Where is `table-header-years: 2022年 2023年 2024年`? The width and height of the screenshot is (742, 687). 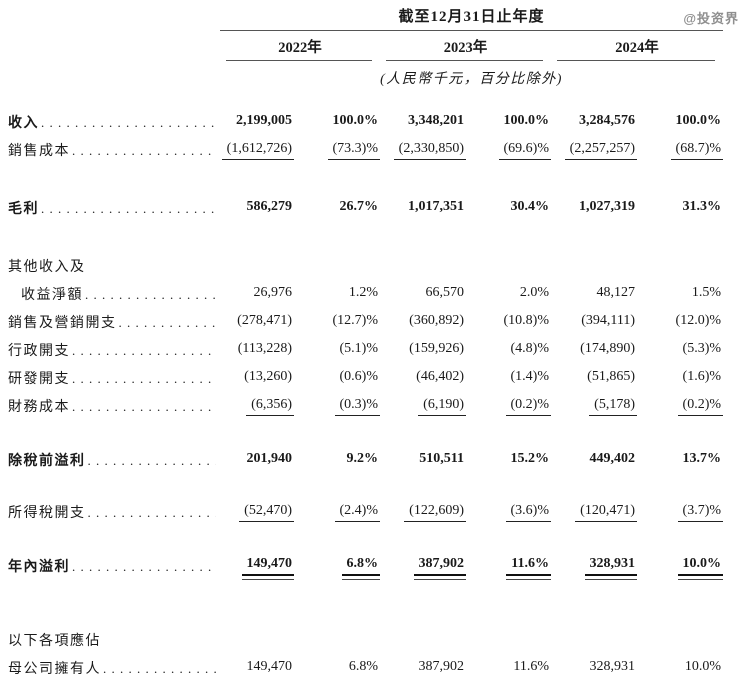 table-header-years: 2022年 2023年 2024年 is located at coordinates (365, 46).